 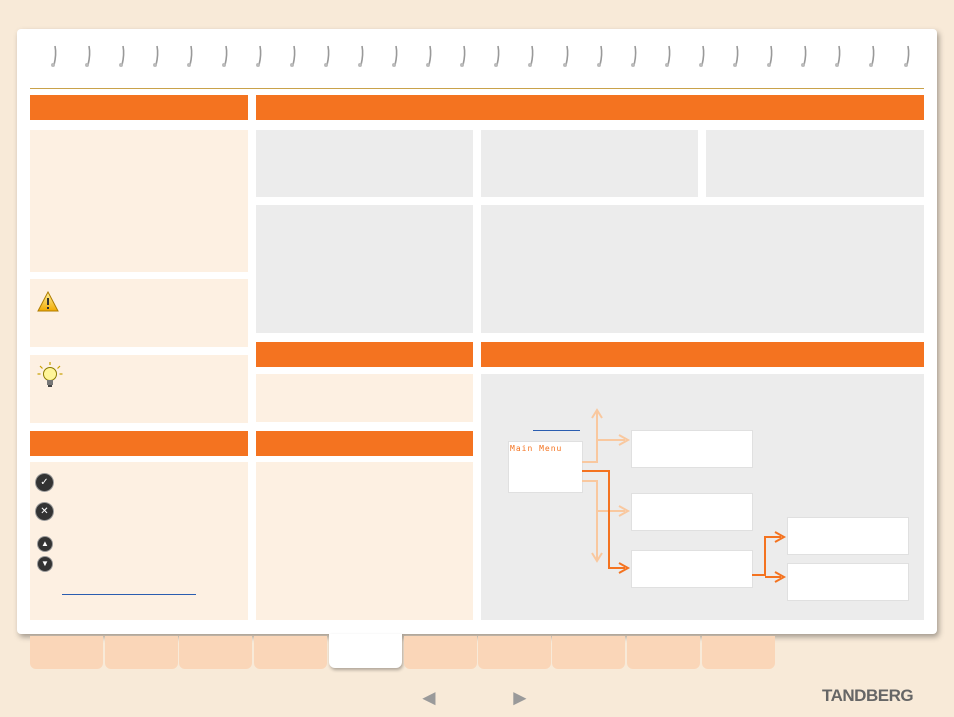 I want to click on section-box-a, so click(x=364, y=398).